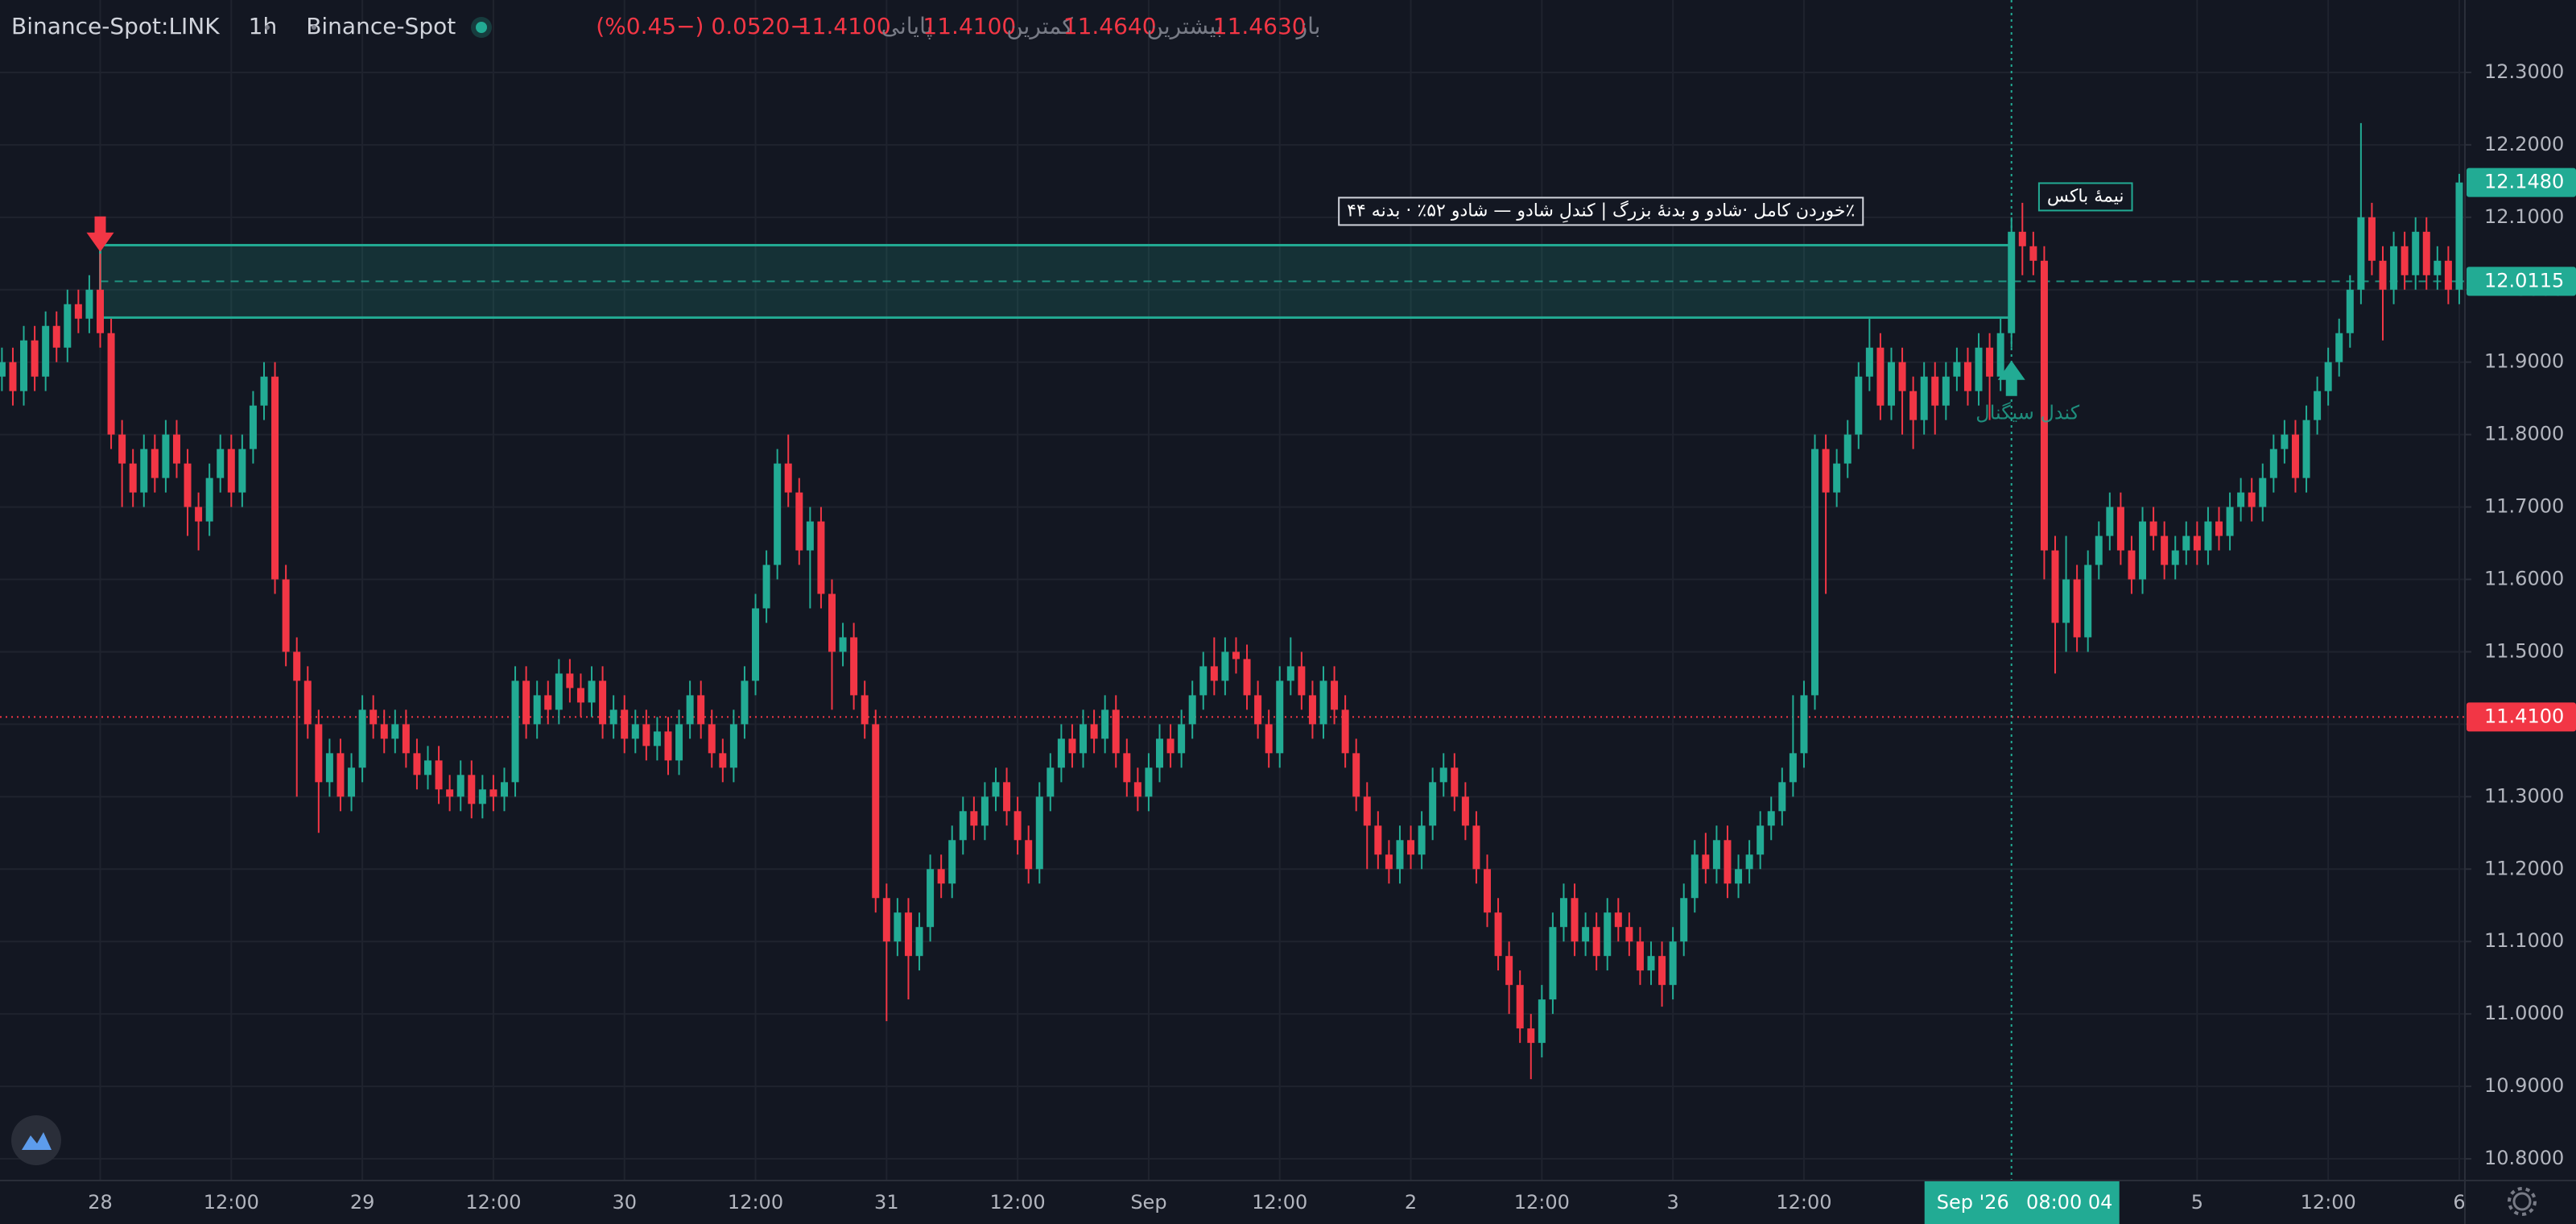  I want to click on interval: 1h, so click(263, 26).